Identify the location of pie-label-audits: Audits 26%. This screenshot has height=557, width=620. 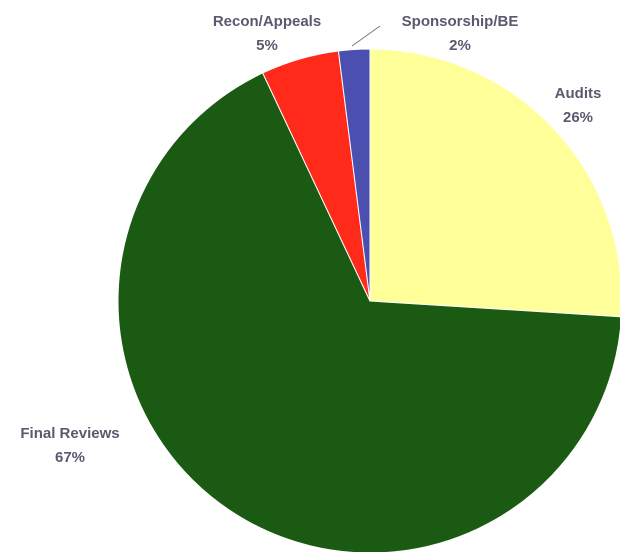
(578, 105).